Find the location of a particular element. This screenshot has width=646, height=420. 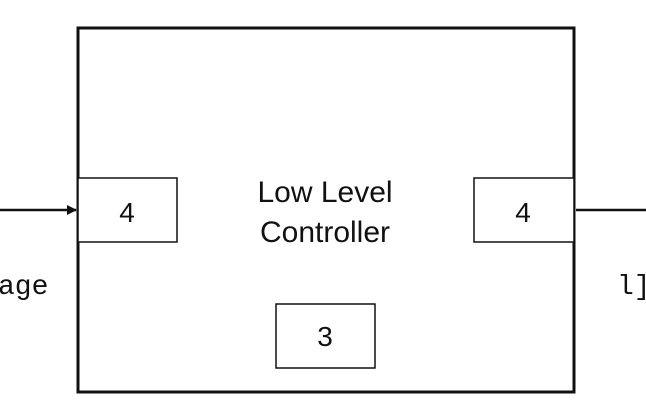

input-port-box is located at coordinates (127, 210).